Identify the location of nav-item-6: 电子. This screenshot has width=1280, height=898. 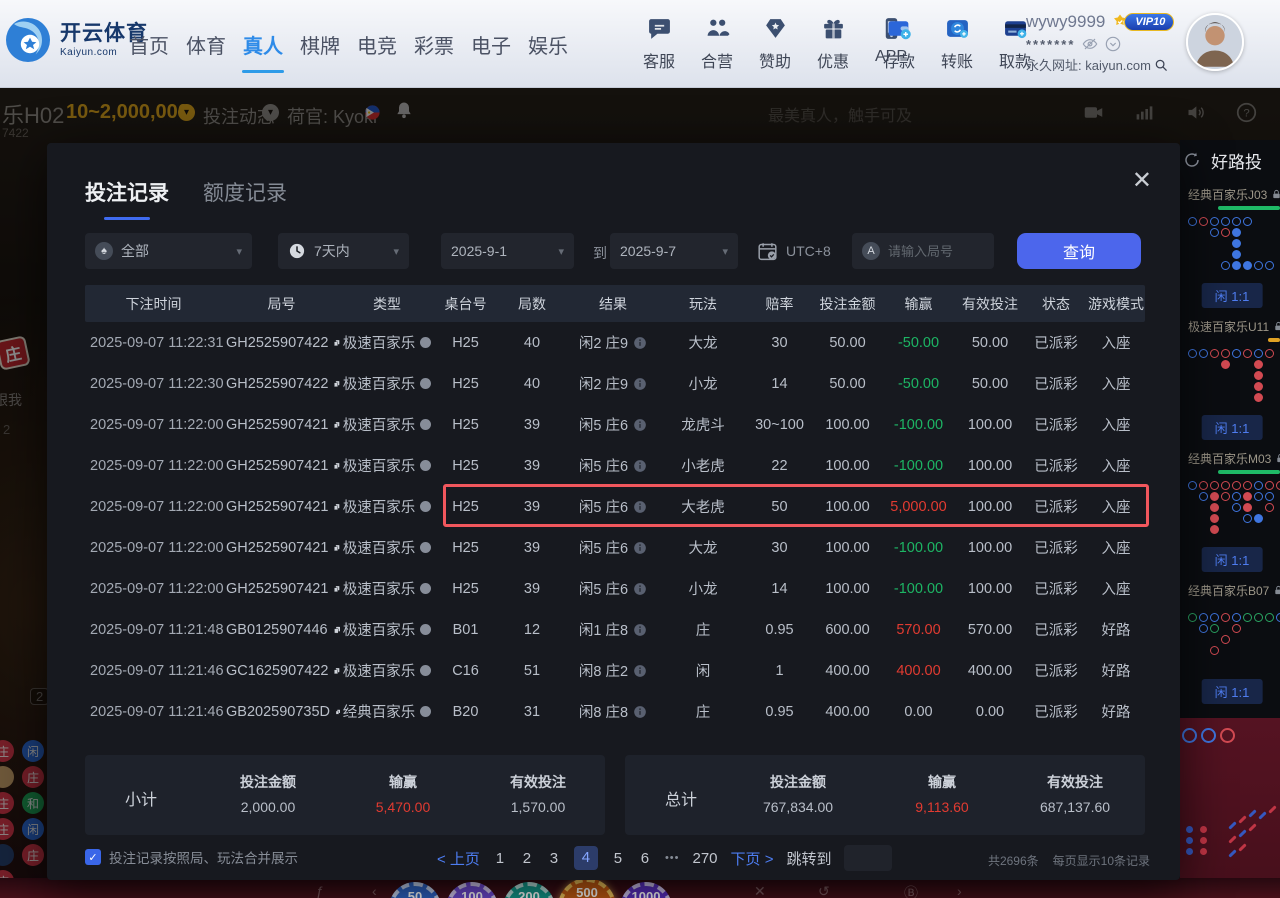
(491, 46).